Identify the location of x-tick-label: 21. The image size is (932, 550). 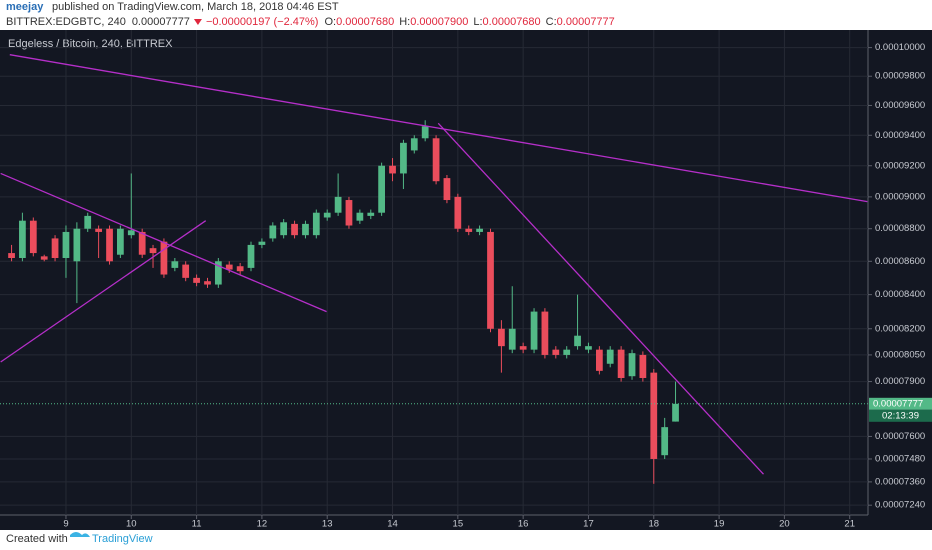
(849, 524).